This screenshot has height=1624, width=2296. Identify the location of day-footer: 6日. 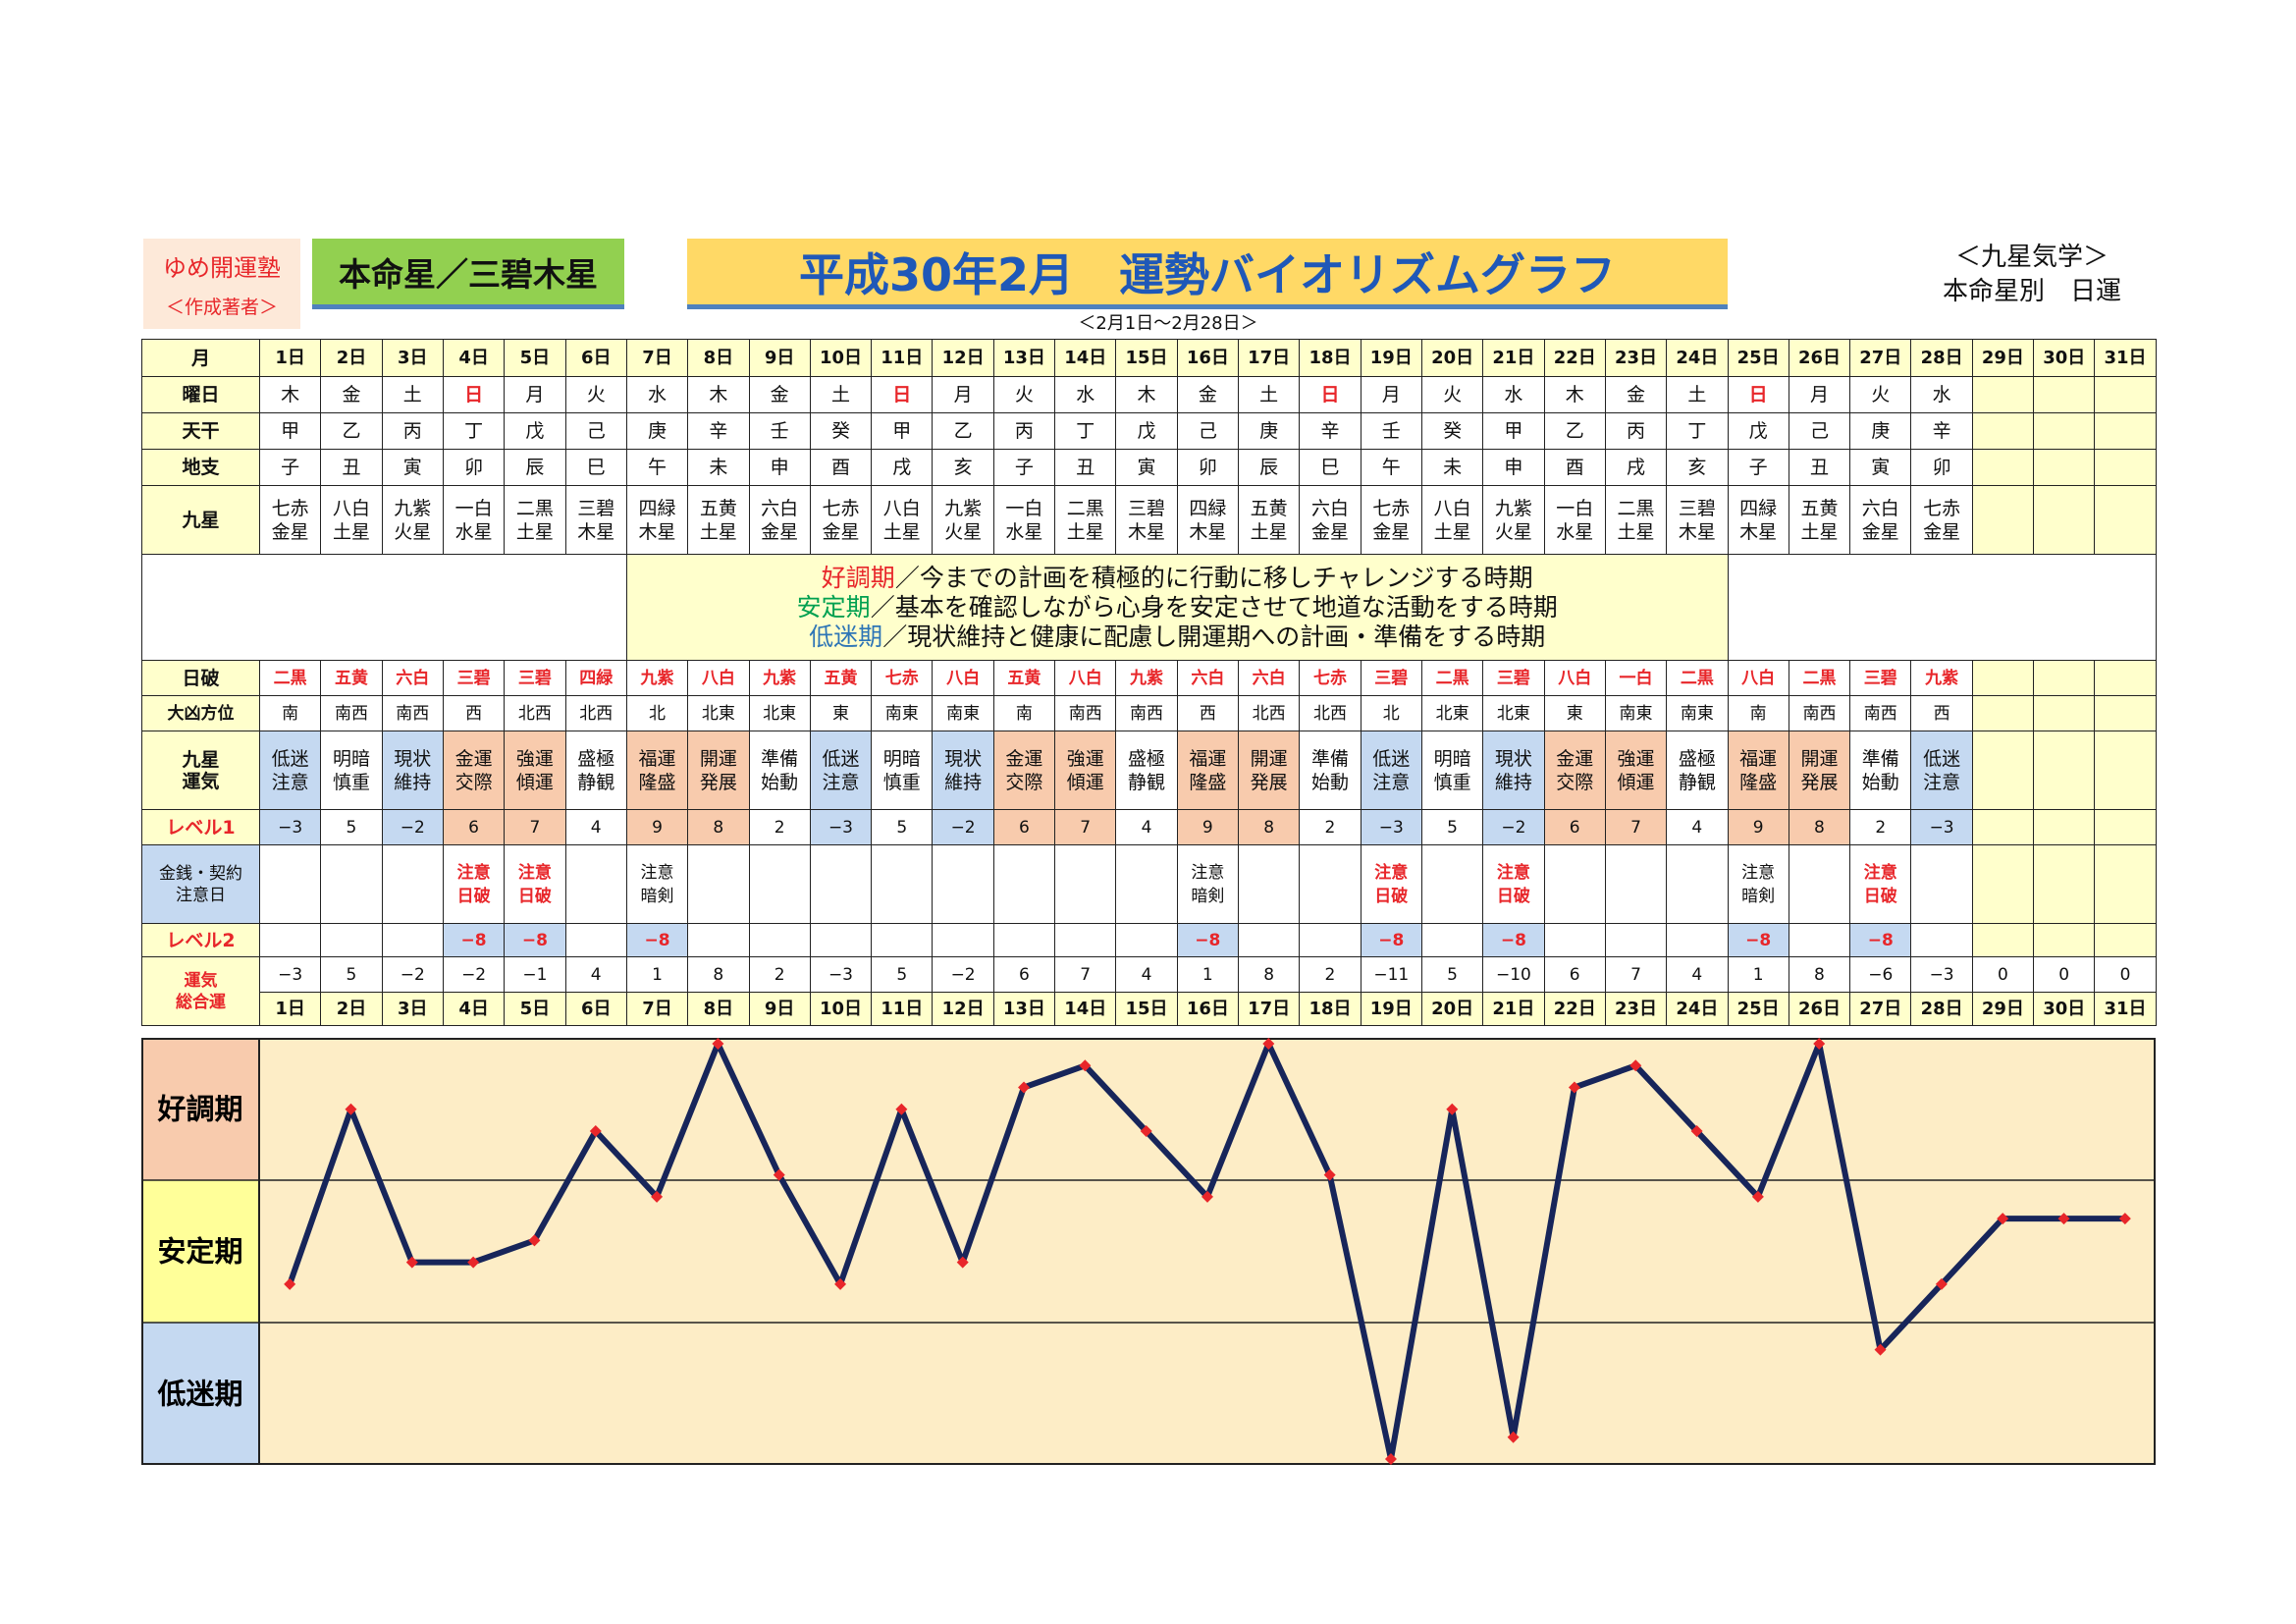
(596, 1009).